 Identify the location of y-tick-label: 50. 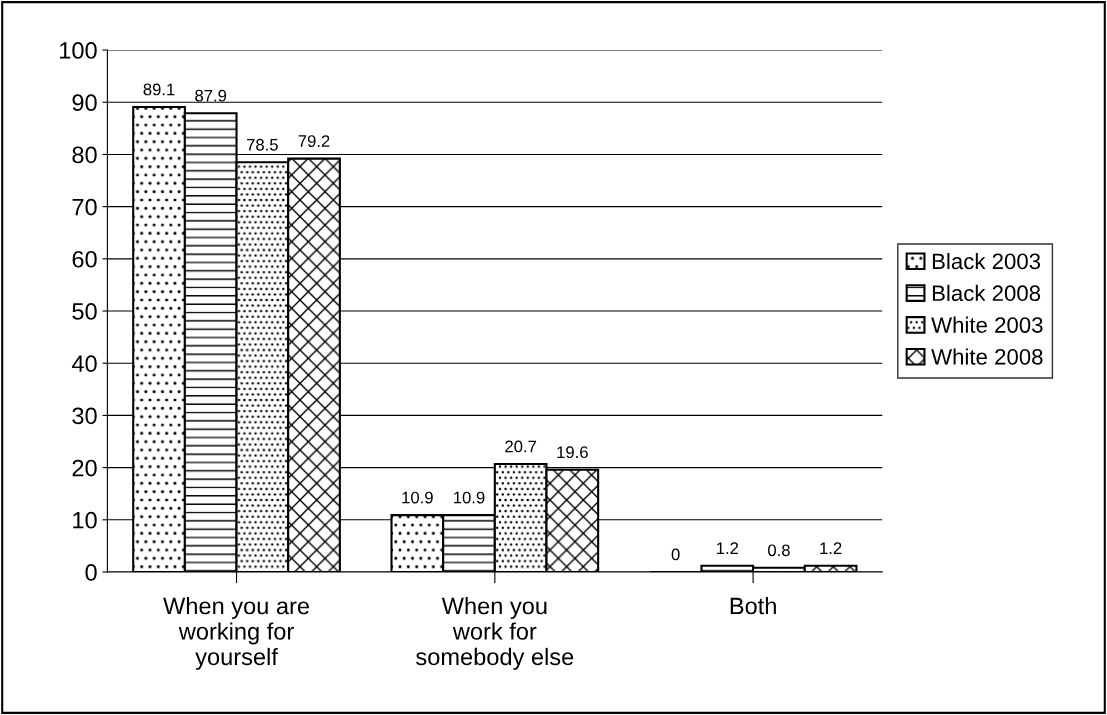
(84, 311).